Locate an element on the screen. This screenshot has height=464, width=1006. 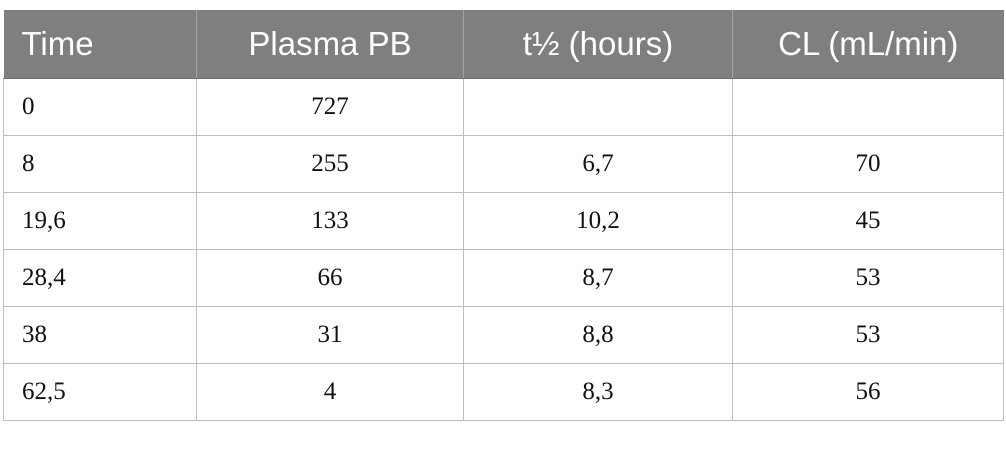
cell-half-life is located at coordinates (598, 107).